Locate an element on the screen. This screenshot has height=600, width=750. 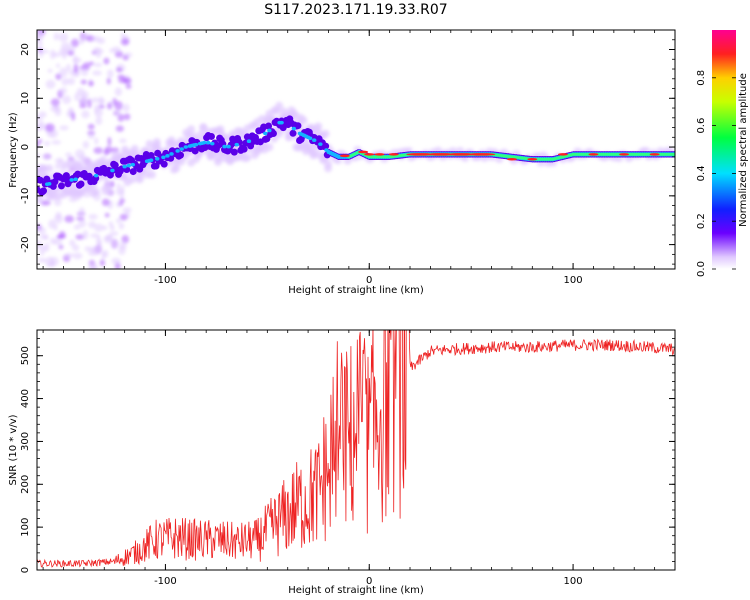
snr-y-tick-label: 0 is located at coordinates (25, 570).